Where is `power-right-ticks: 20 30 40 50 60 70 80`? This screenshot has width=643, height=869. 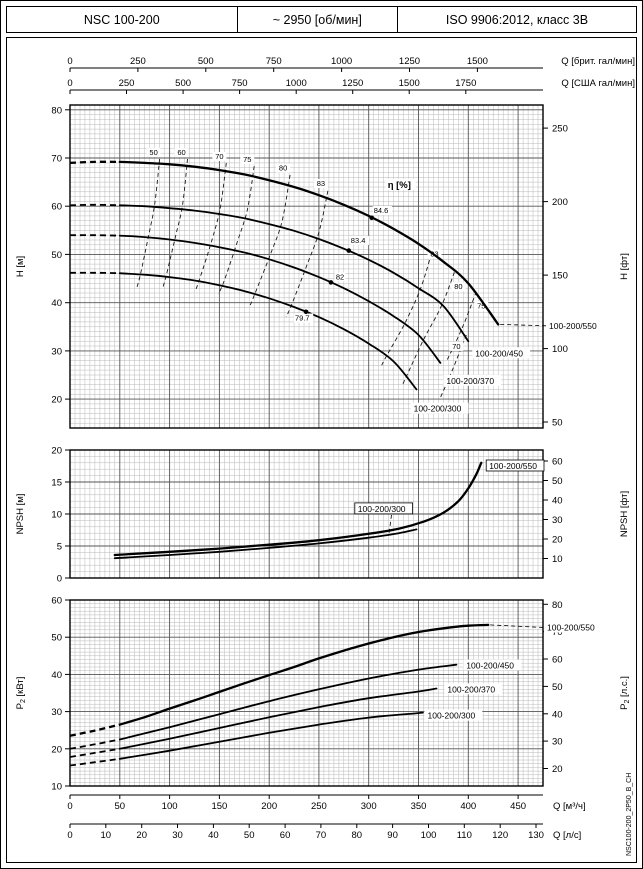
power-right-ticks: 20 30 40 50 60 70 80 is located at coordinates (553, 687).